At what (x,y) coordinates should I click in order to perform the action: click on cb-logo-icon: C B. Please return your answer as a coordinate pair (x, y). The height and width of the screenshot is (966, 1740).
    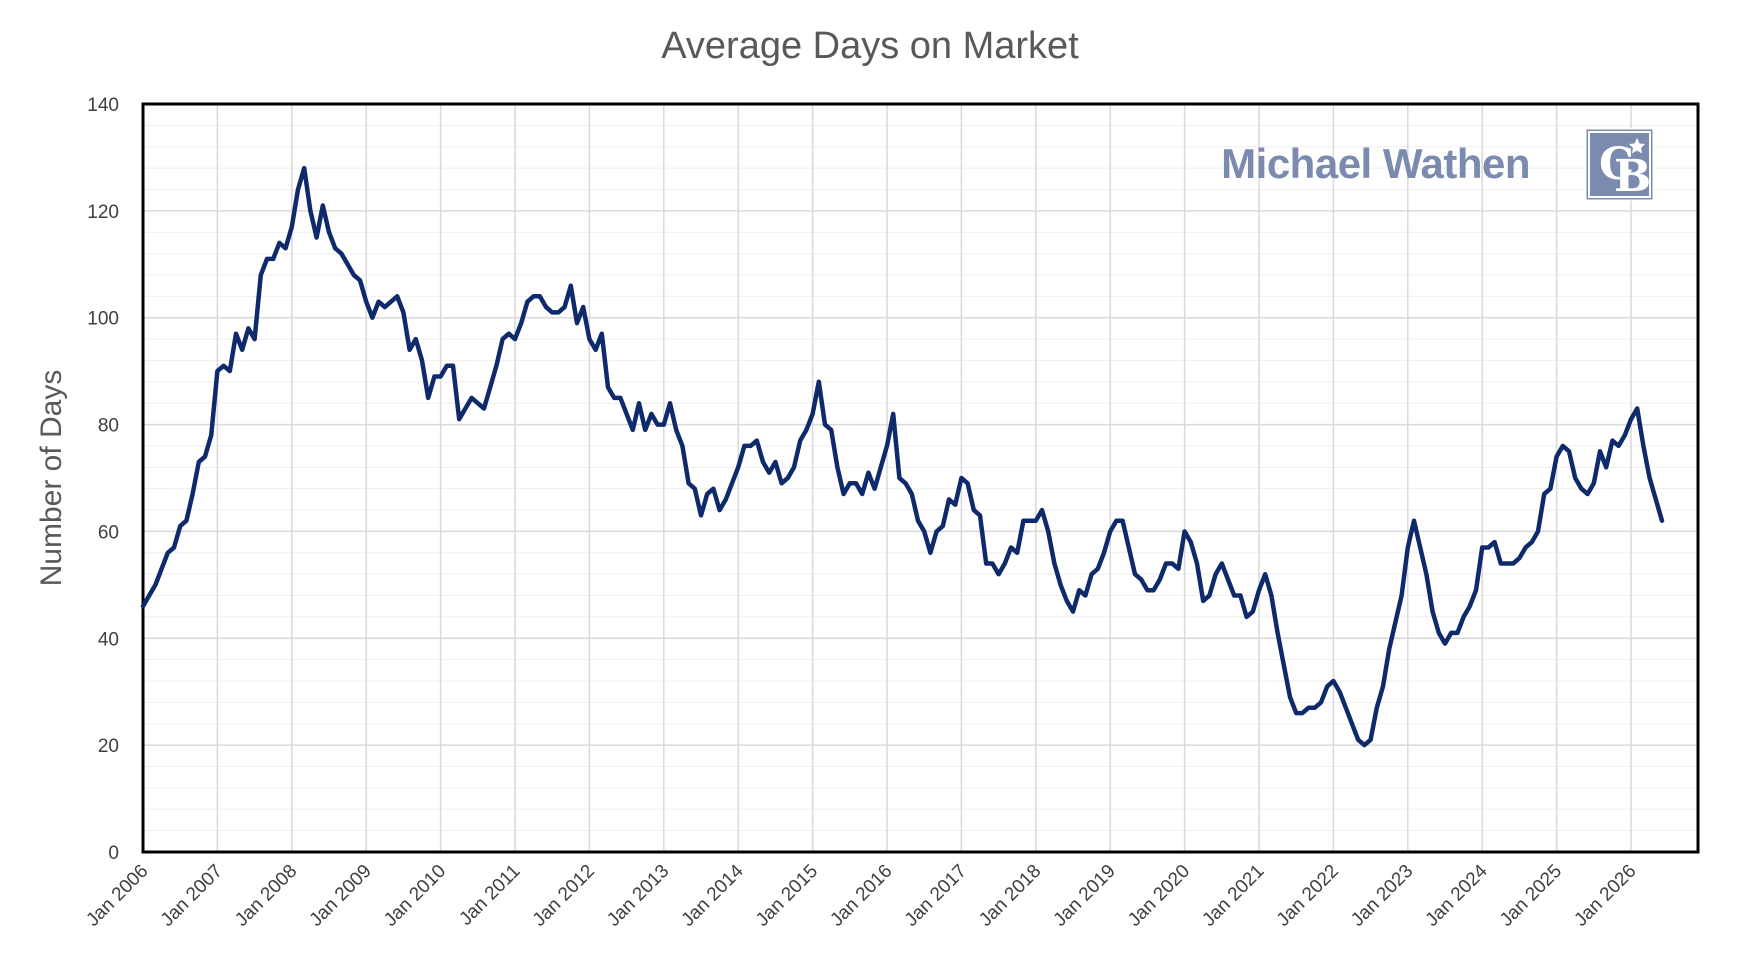
    Looking at the image, I should click on (1619, 165).